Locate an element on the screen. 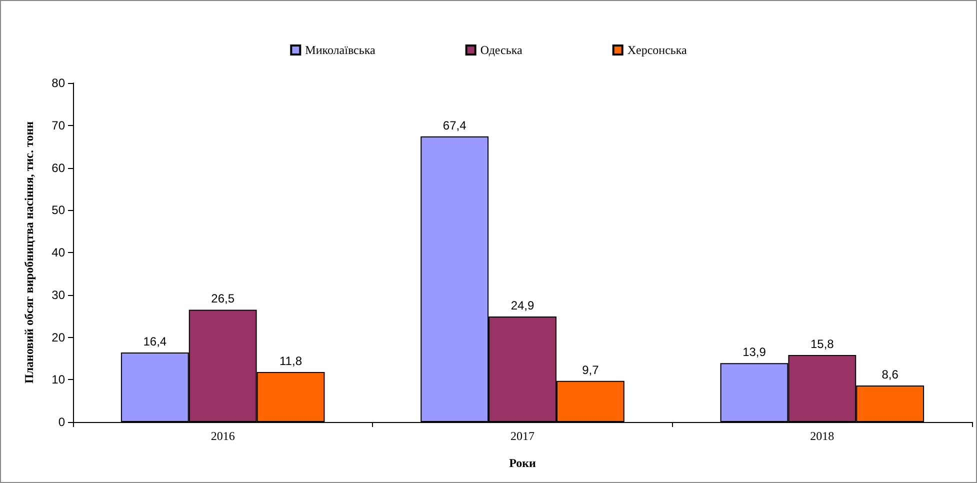 The height and width of the screenshot is (483, 977). y-tick-label: 40 is located at coordinates (59, 253).